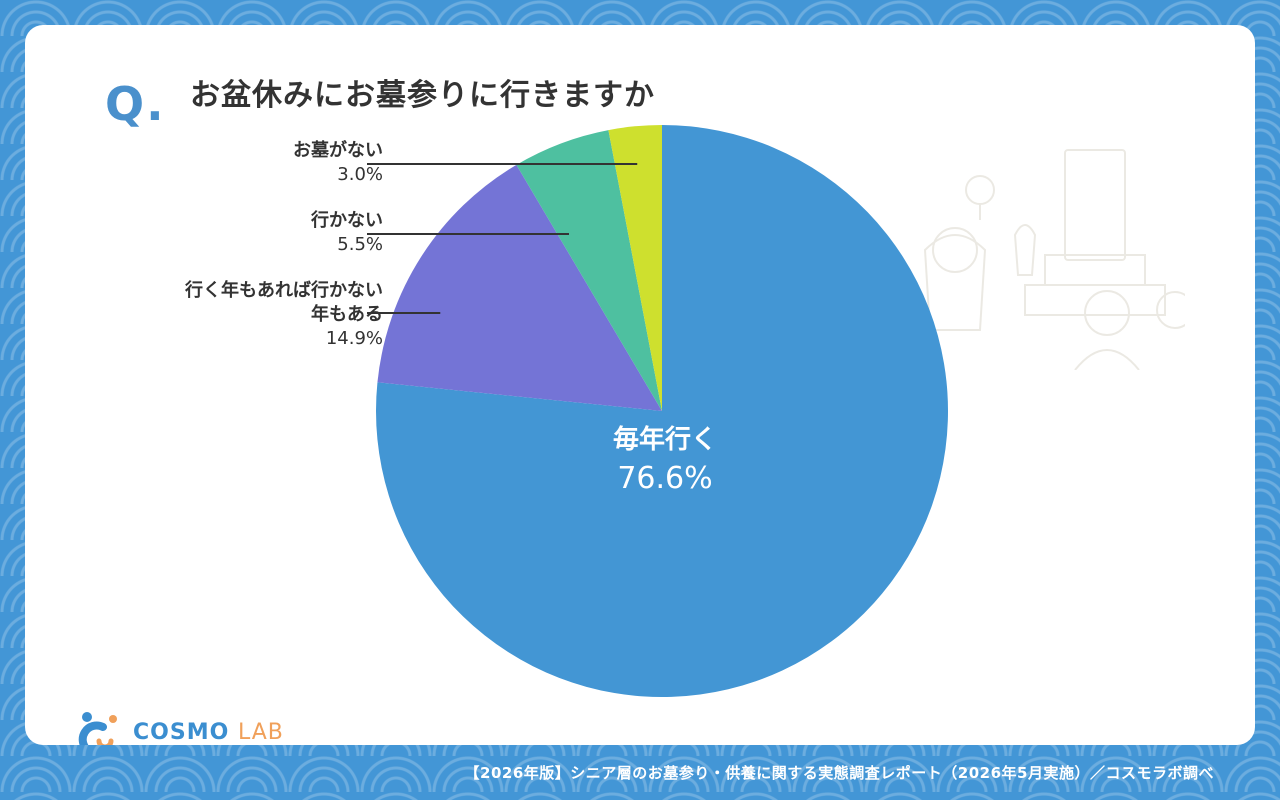 This screenshot has width=1280, height=800. I want to click on chart-title: お盆休みにお墓参りに行きますか, so click(422, 95).